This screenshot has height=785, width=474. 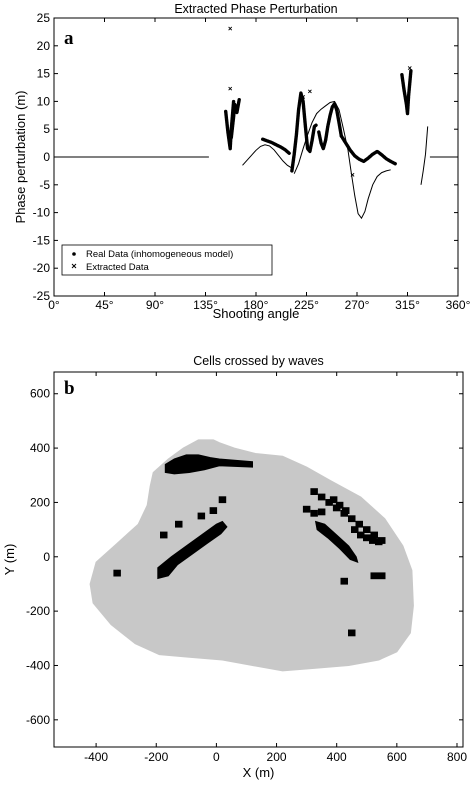 What do you see at coordinates (159, 254) in the screenshot?
I see `chart-a-legend-label-real: Real Data (inhomogeneous model)` at bounding box center [159, 254].